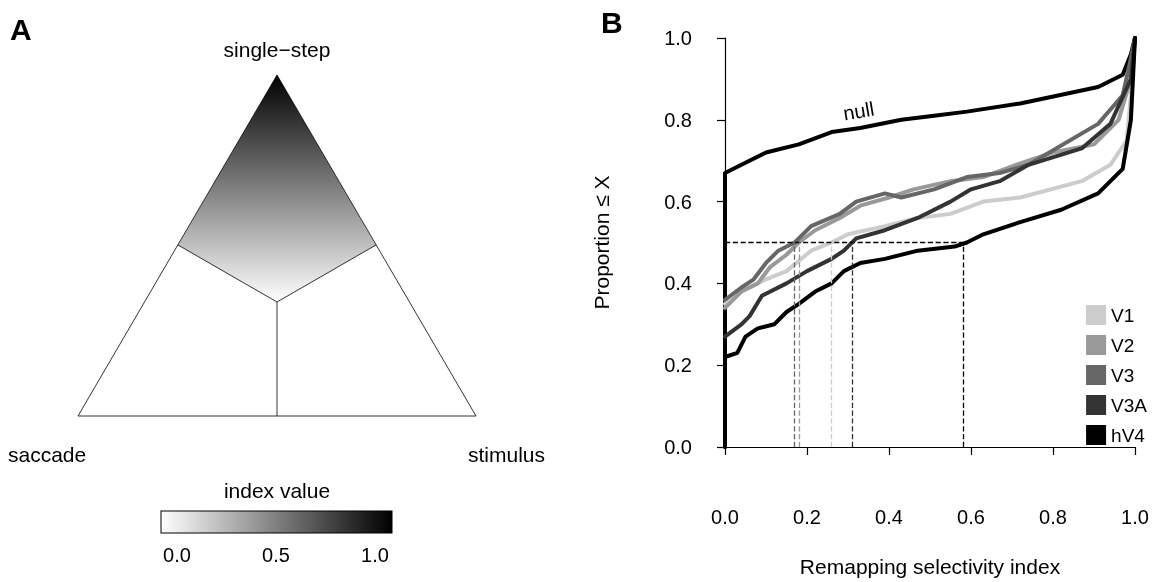  I want to click on legend-label: V1, so click(1123, 315).